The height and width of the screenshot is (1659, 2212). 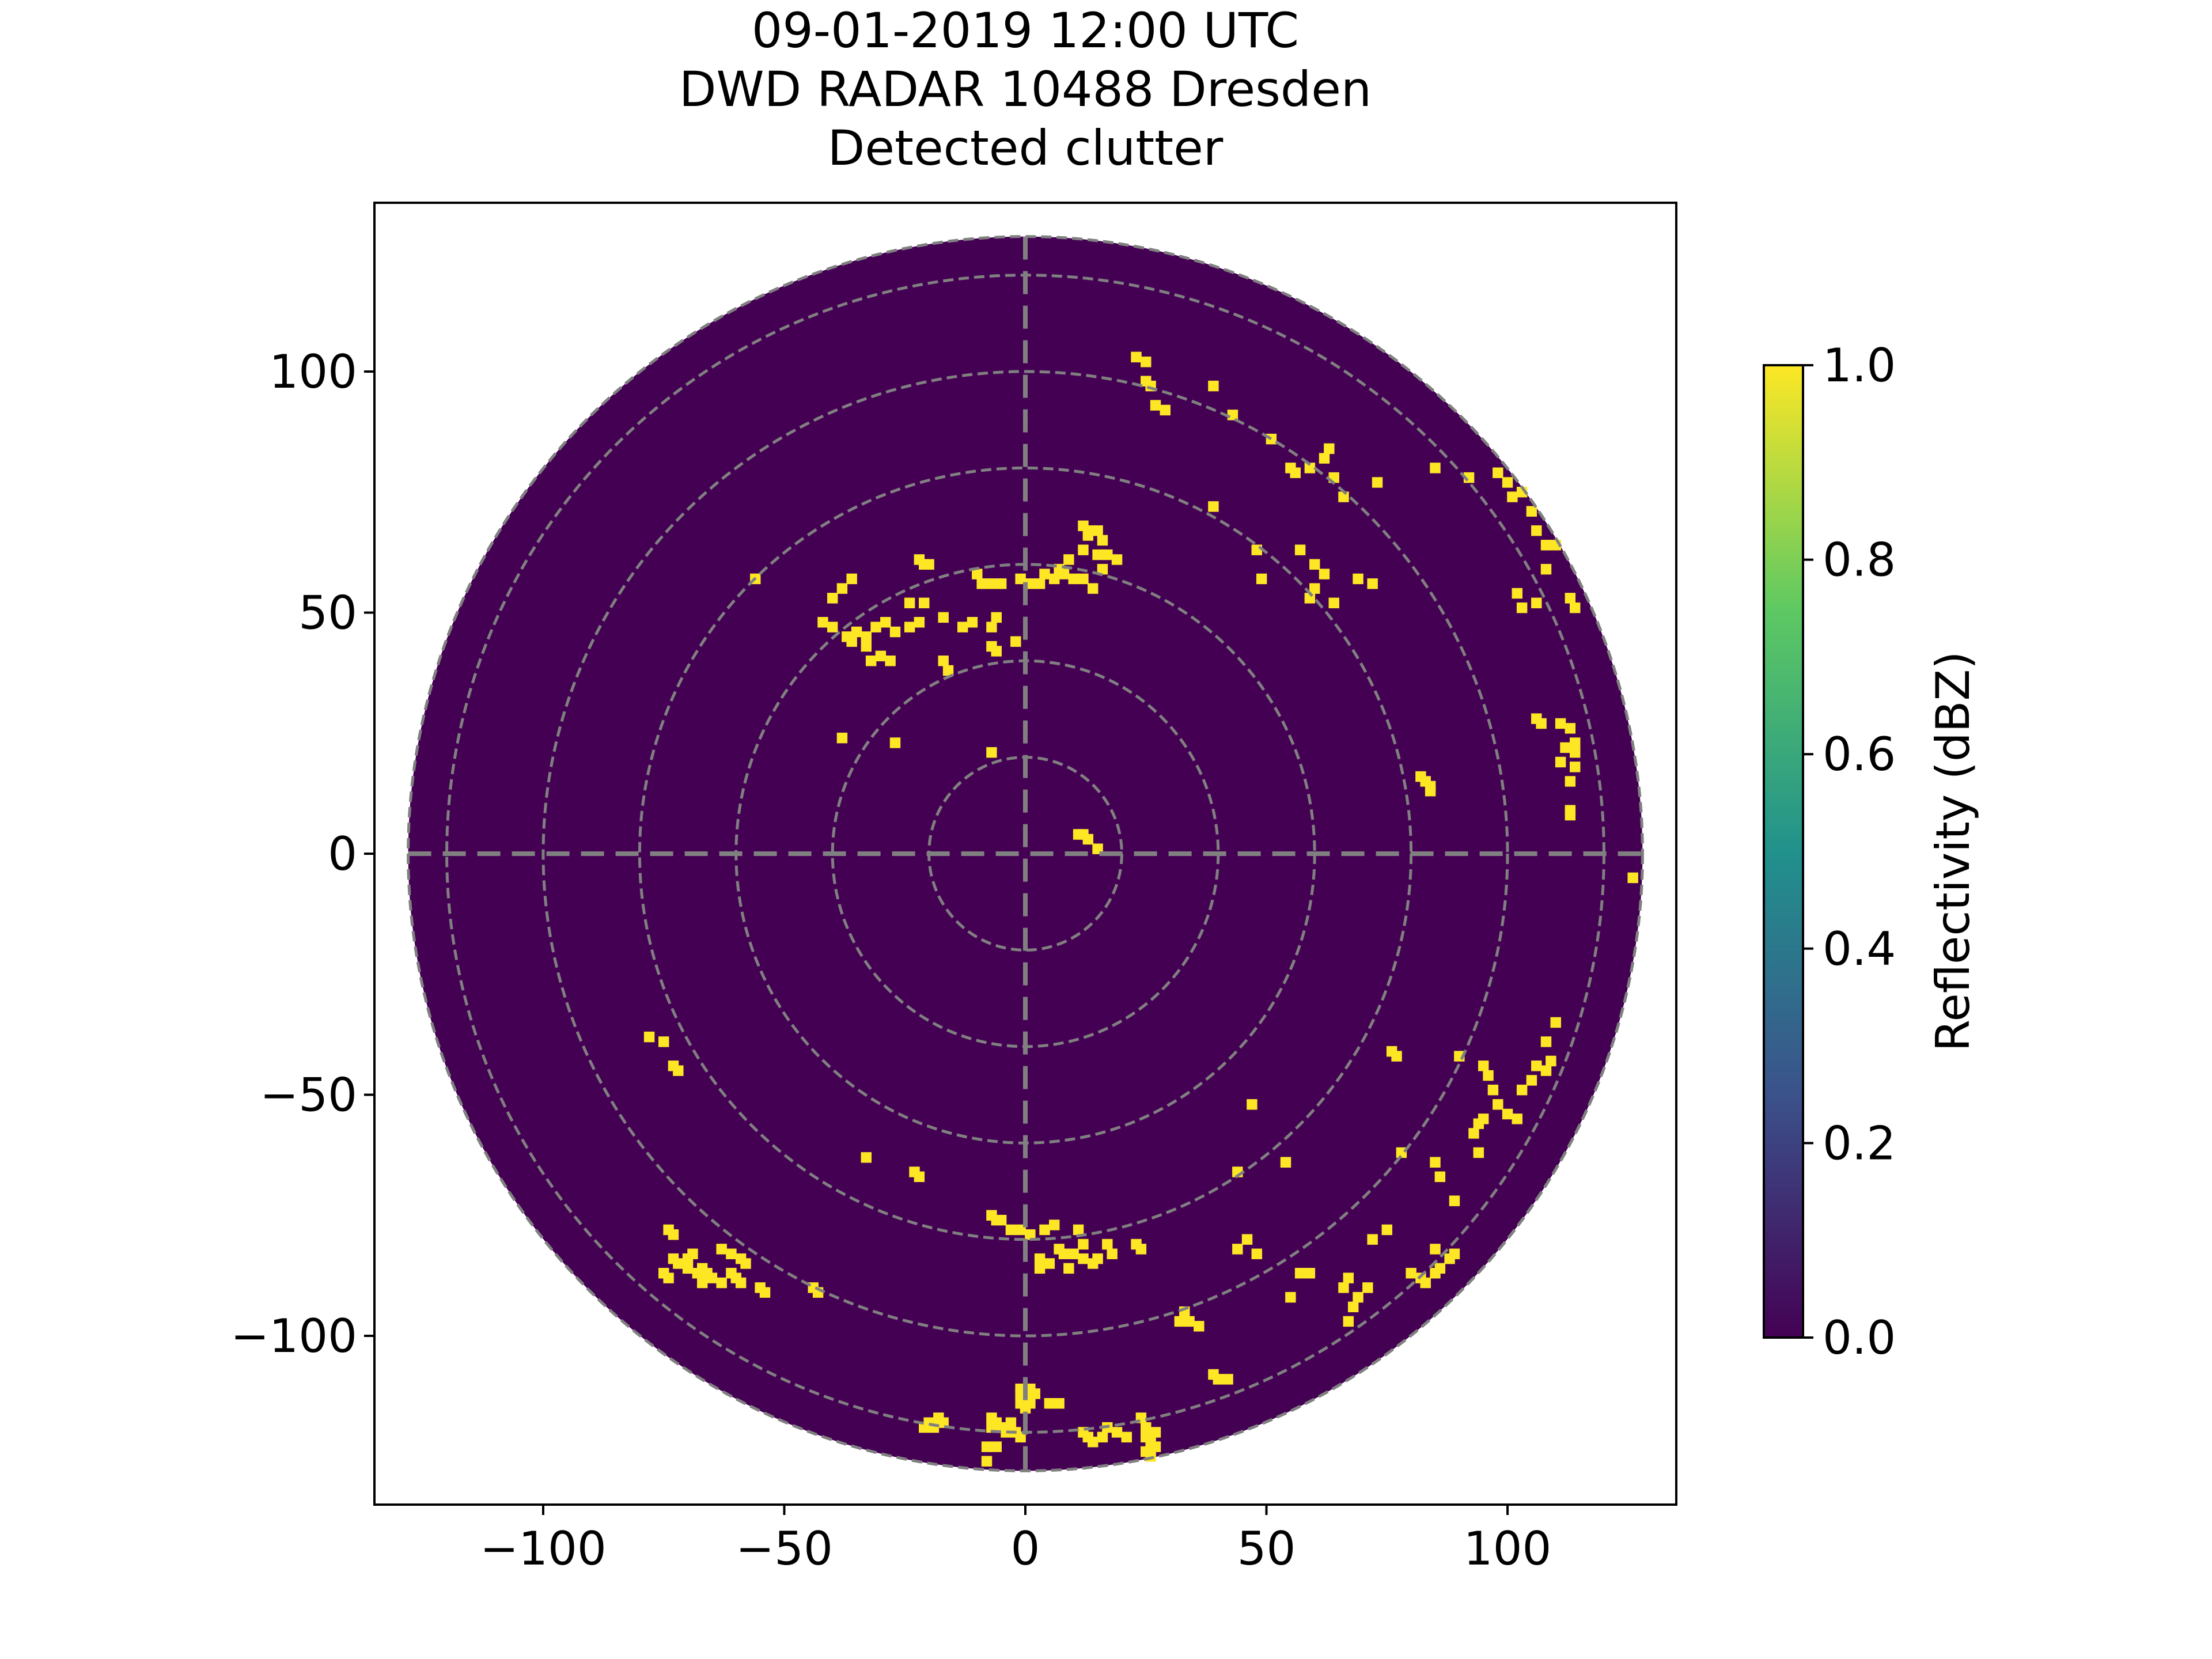 What do you see at coordinates (327, 612) in the screenshot?
I see `y-tick-label: 50` at bounding box center [327, 612].